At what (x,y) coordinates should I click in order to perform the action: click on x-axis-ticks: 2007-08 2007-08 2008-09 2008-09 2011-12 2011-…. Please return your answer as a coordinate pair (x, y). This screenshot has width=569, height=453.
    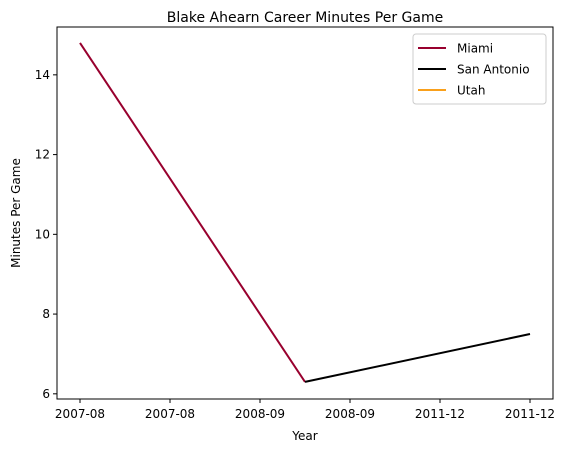
    Looking at the image, I should click on (305, 410).